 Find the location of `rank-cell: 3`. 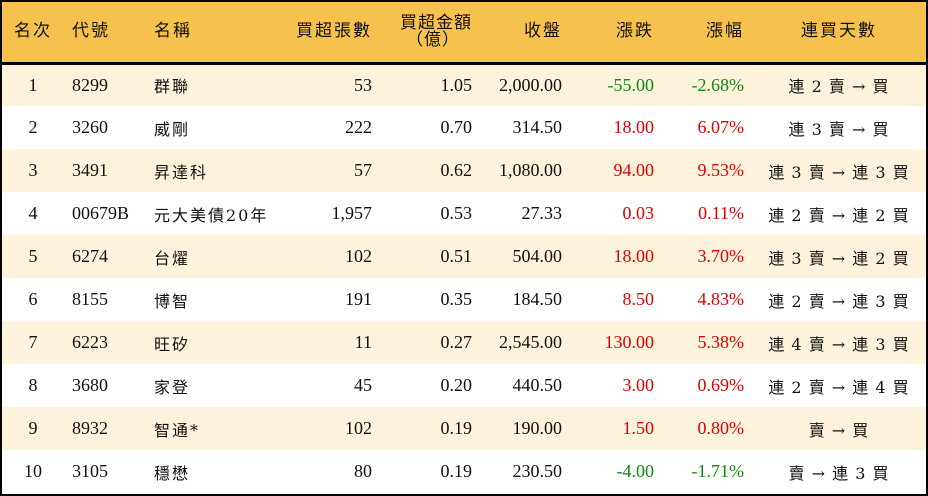

rank-cell: 3 is located at coordinates (33, 170).